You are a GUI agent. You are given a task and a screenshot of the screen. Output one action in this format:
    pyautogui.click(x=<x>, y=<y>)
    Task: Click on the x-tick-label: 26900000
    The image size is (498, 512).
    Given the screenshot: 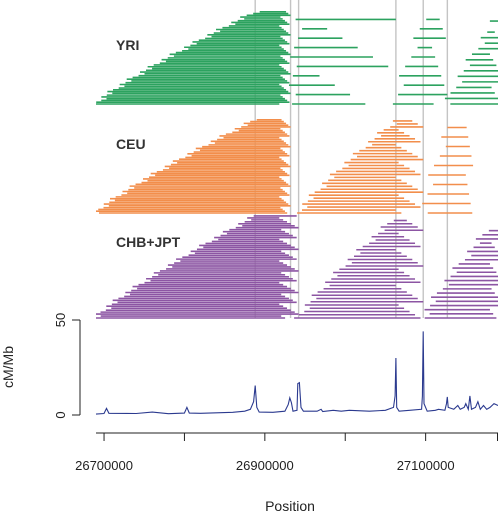 What is the action you would take?
    pyautogui.click(x=265, y=465)
    